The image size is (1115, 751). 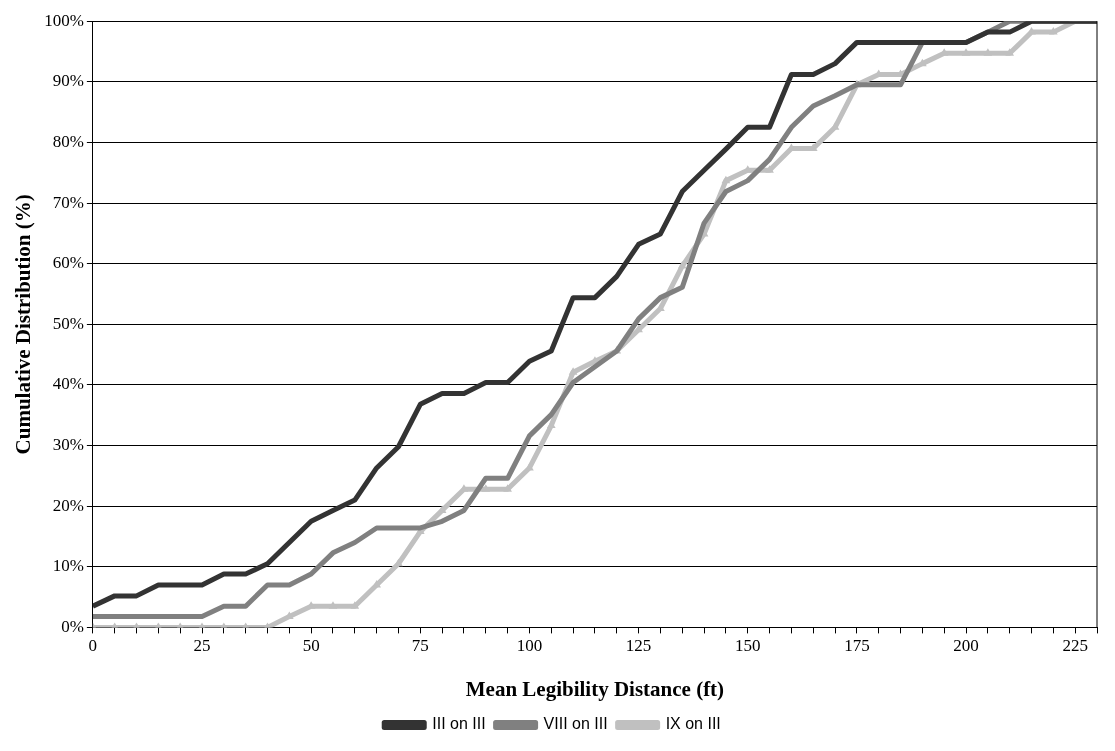 I want to click on y-tick-label: 40%, so click(x=68, y=384).